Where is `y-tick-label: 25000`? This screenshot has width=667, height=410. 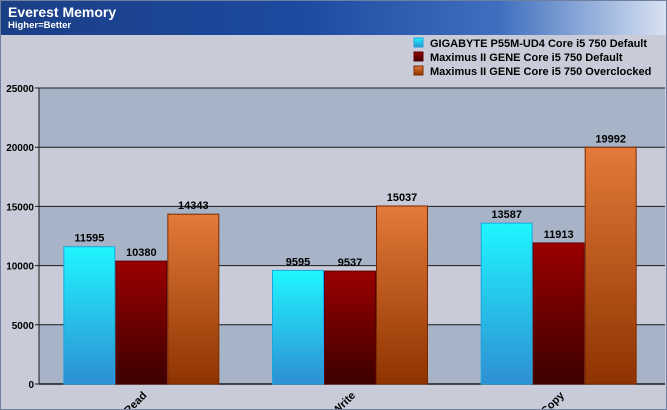
y-tick-label: 25000 is located at coordinates (20, 89).